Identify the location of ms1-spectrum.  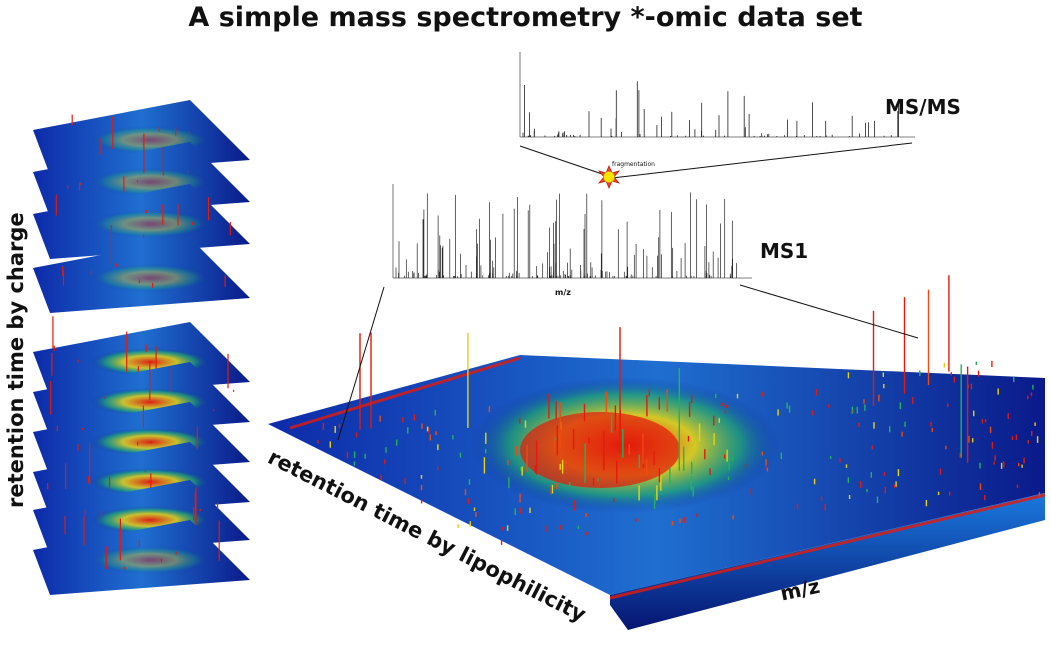
(572, 231).